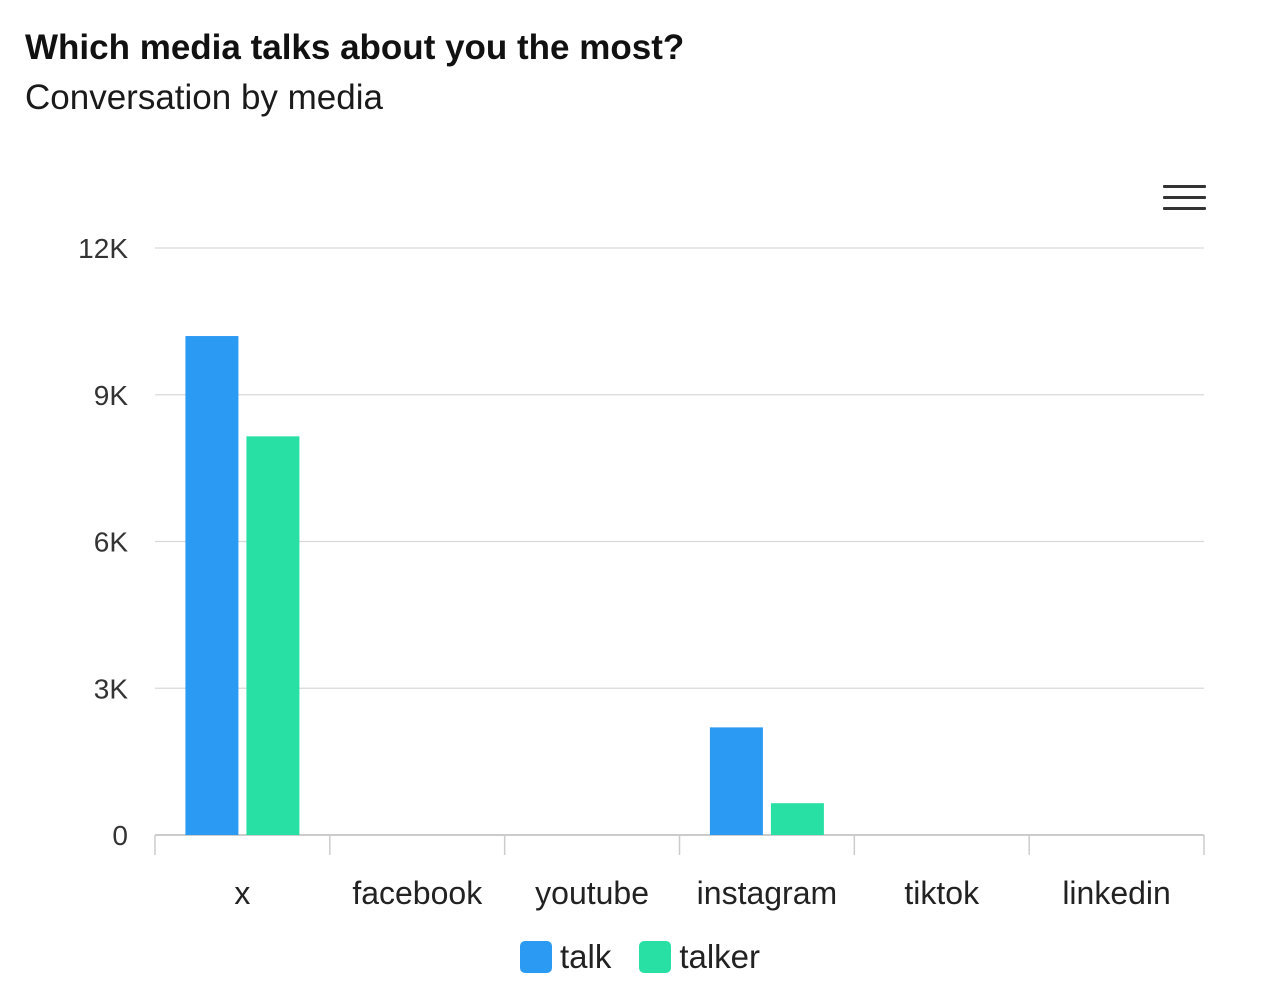 The image size is (1280, 990). What do you see at coordinates (417, 893) in the screenshot?
I see `x-tick-label: facebook` at bounding box center [417, 893].